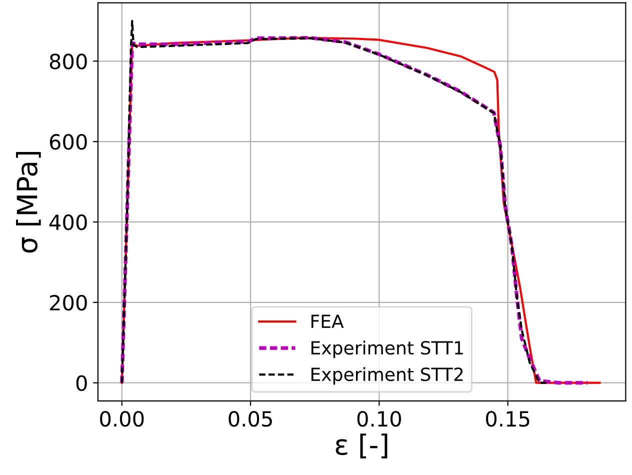 This screenshot has width=632, height=475. I want to click on y-tick-label: 600, so click(68, 142).